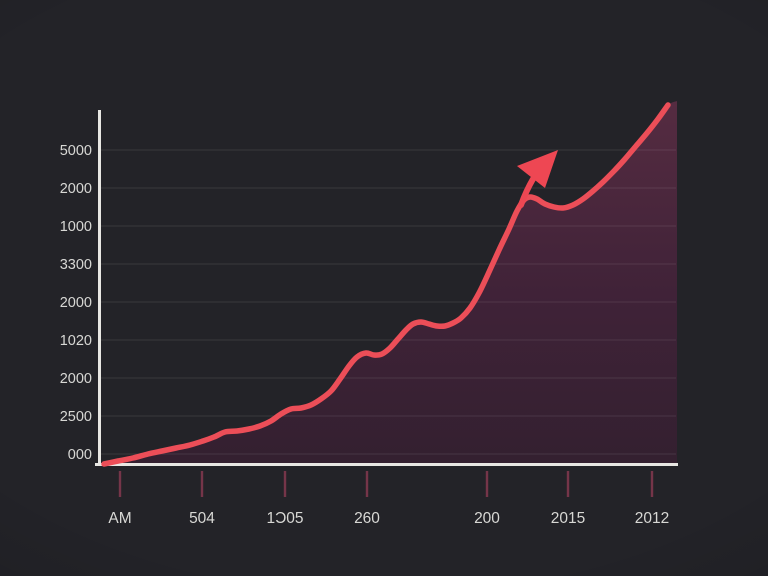  What do you see at coordinates (537, 169) in the screenshot?
I see `trend-arrow-icon` at bounding box center [537, 169].